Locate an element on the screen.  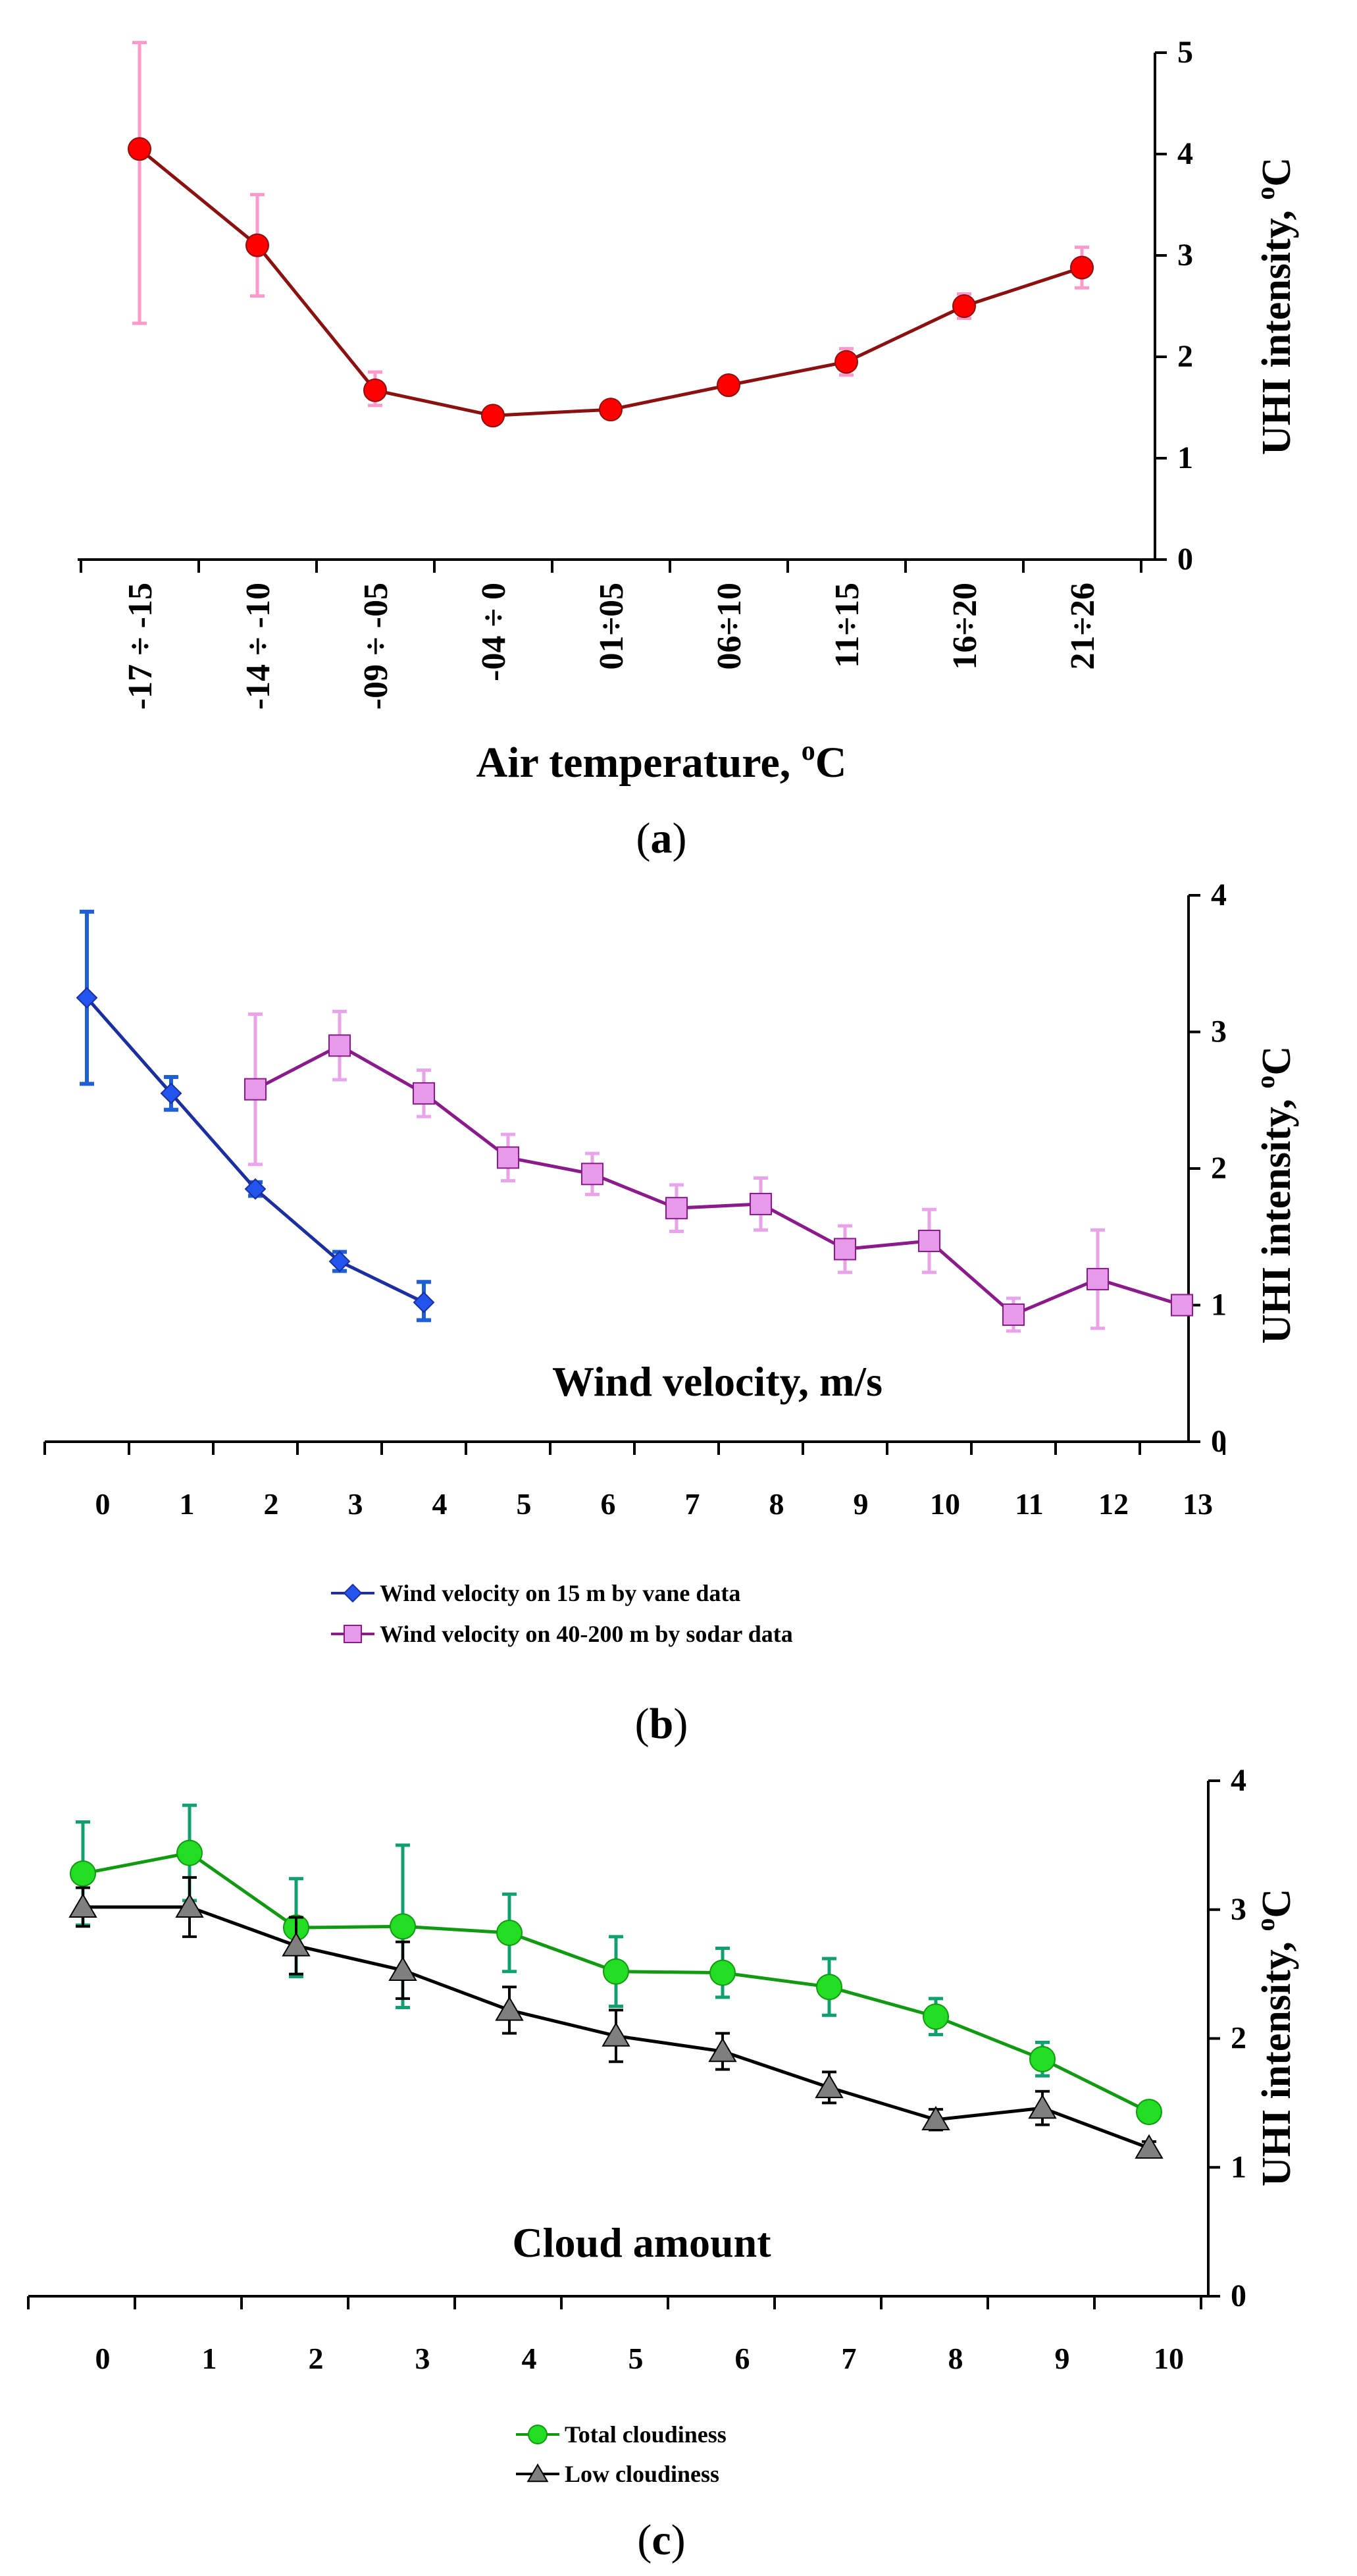
x-category-label: 4 is located at coordinates (440, 1504).